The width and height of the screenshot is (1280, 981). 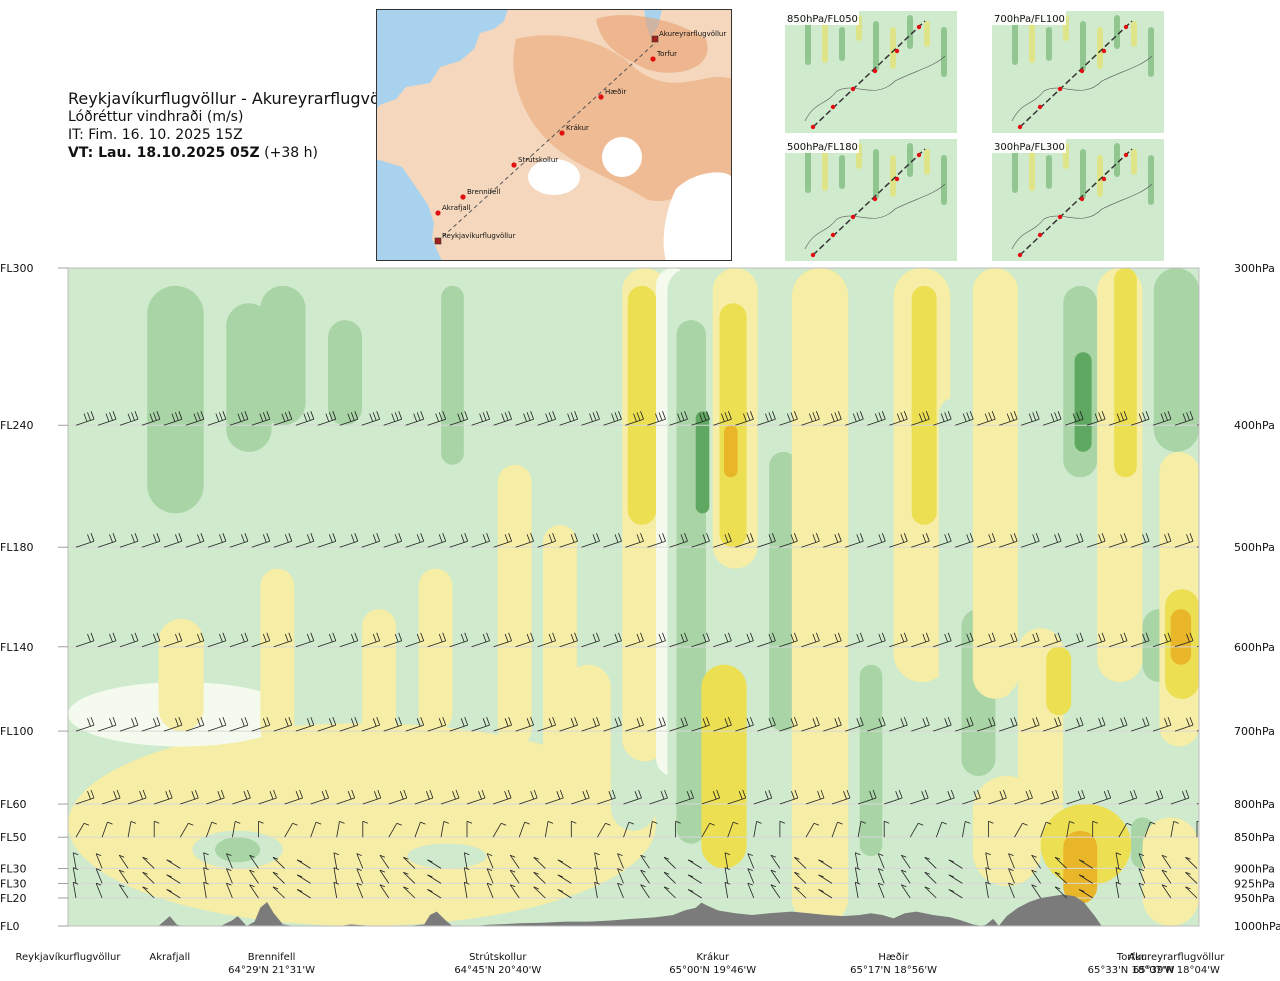 What do you see at coordinates (456, 208) in the screenshot?
I see `map-place-label: Akrafjall` at bounding box center [456, 208].